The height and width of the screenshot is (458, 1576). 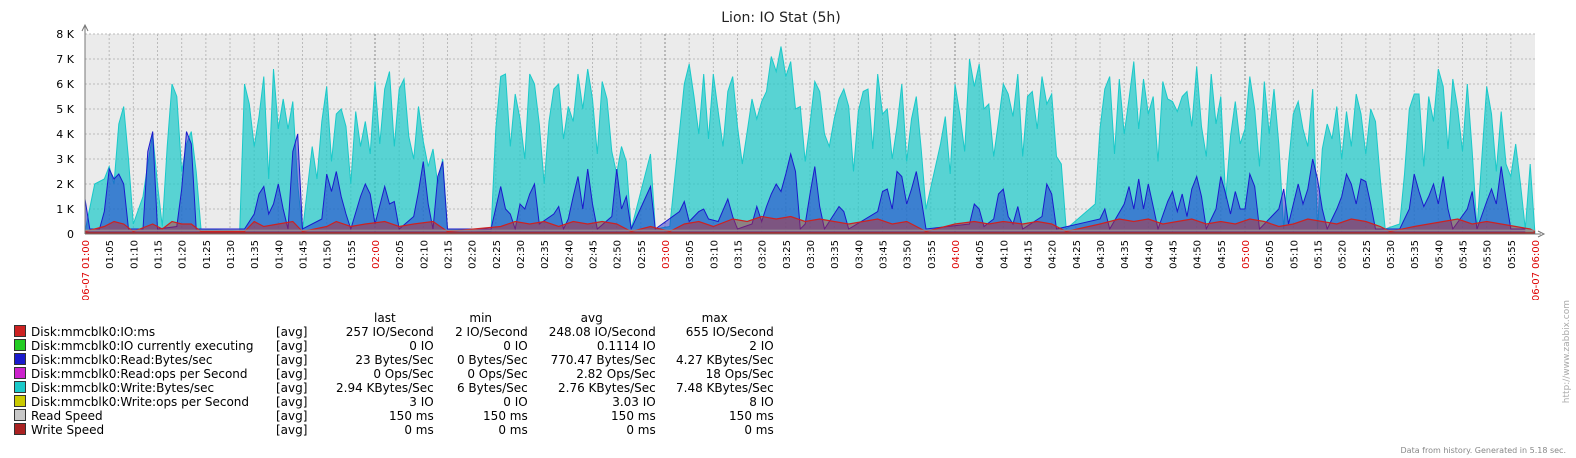 I want to click on x-tick-label: 02:10, so click(x=424, y=254).